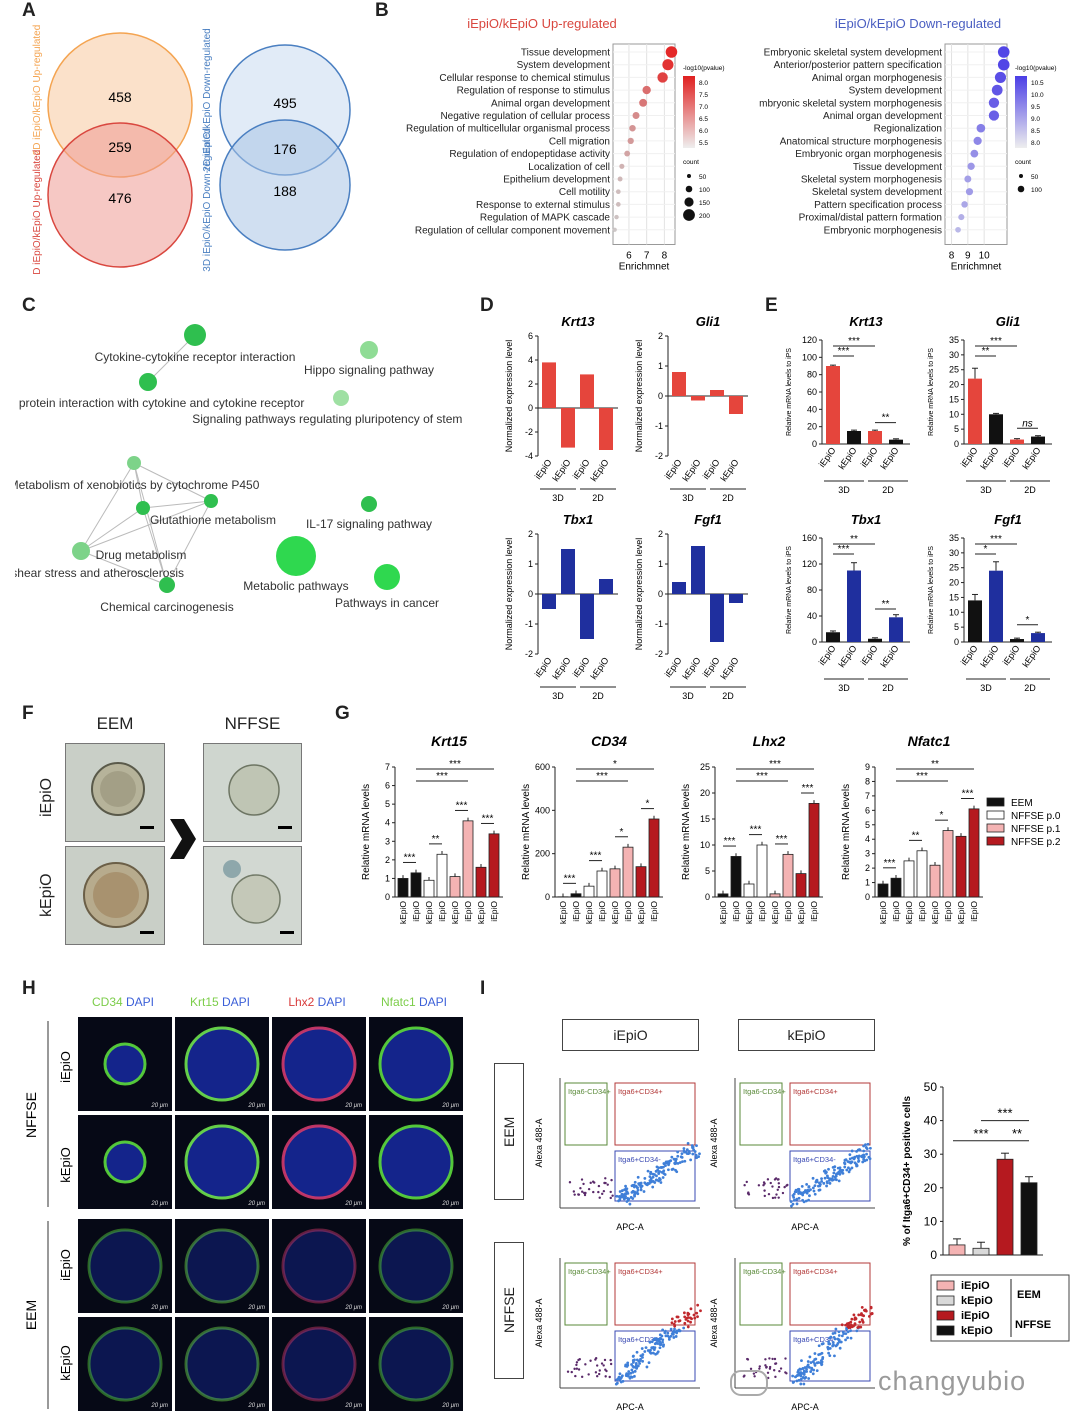 The image size is (1080, 1423). What do you see at coordinates (28, 713) in the screenshot?
I see `panel-label-f: F` at bounding box center [28, 713].